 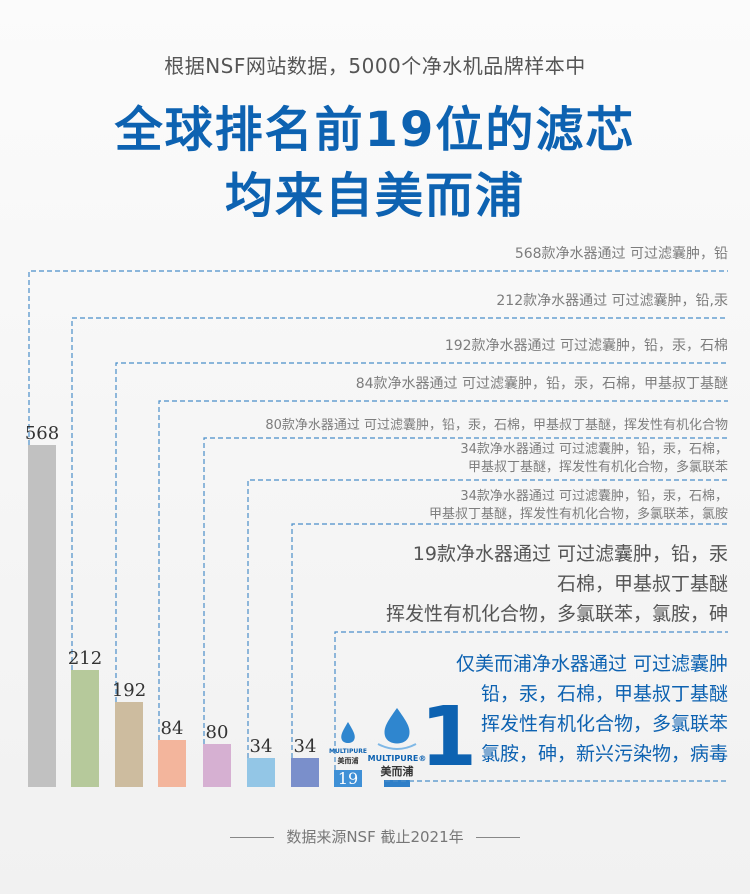 What do you see at coordinates (612, 300) in the screenshot?
I see `annotation-text: 212款净水器通过 可过滤囊肿，铅,汞` at bounding box center [612, 300].